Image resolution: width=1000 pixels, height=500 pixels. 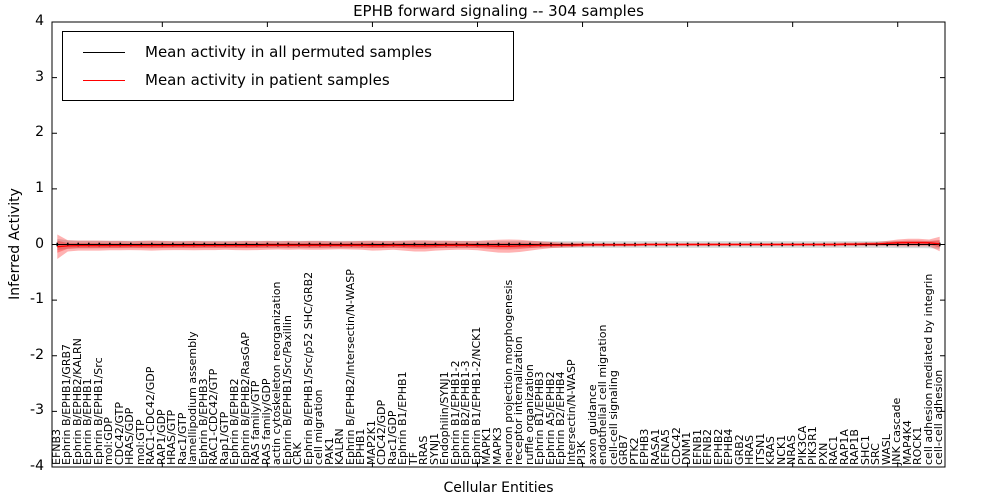 I want to click on legend-label-patient: Mean activity in patient samples, so click(x=267, y=80).